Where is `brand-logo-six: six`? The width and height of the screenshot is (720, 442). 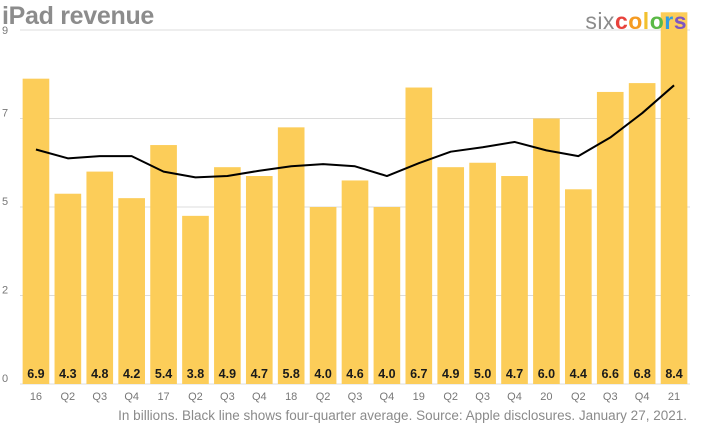 brand-logo-six: six is located at coordinates (600, 21).